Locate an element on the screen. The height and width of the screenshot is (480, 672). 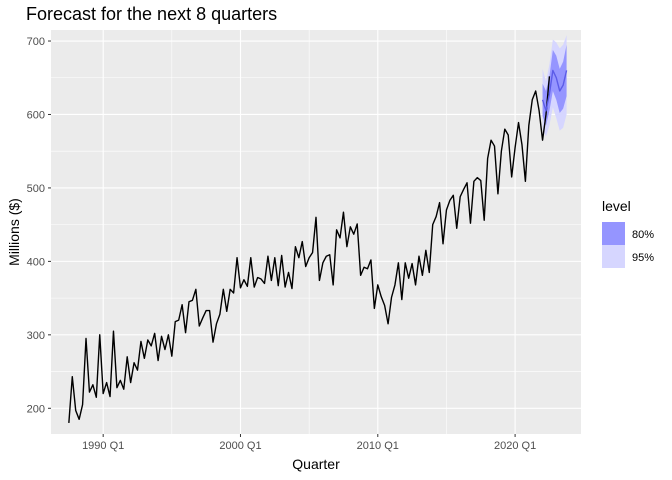
x-tick-label: 2020 Q1 is located at coordinates (515, 446).